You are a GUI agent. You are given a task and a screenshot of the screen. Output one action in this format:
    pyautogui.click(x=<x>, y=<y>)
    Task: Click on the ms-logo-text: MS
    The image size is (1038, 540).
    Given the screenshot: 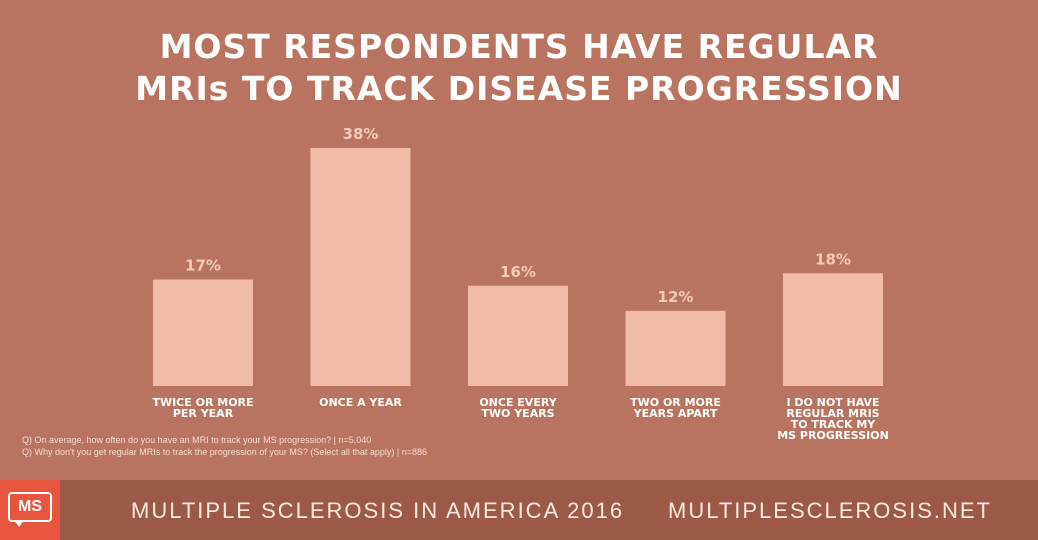 What is the action you would take?
    pyautogui.click(x=30, y=507)
    